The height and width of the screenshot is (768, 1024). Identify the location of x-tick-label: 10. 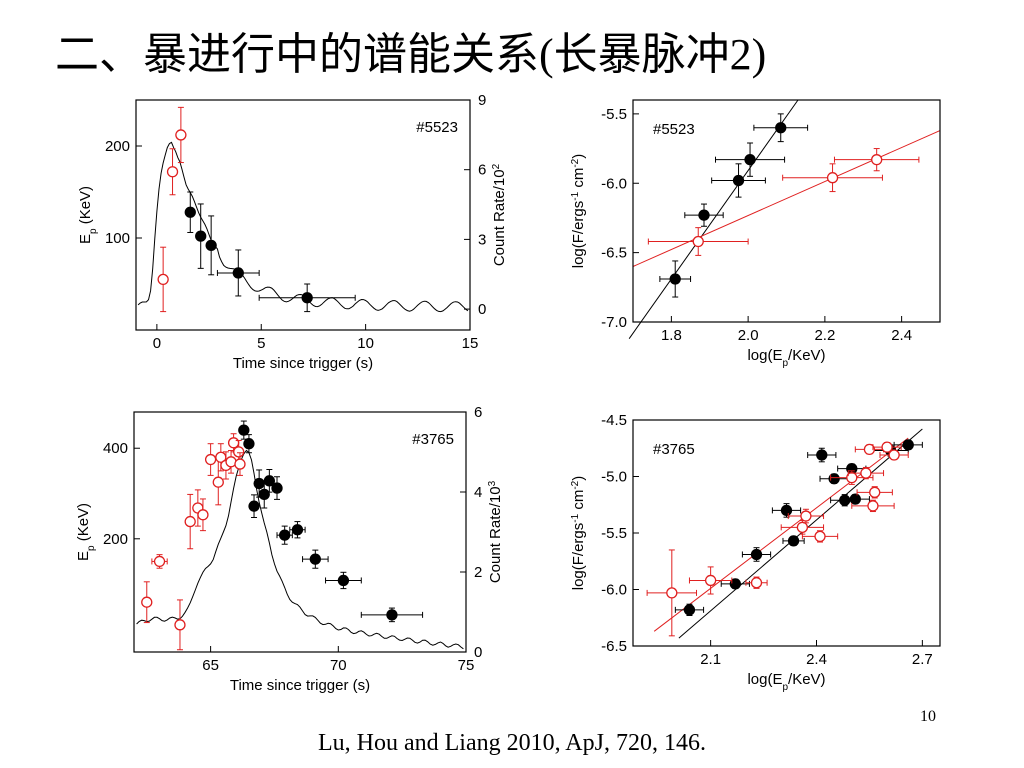
(365, 343).